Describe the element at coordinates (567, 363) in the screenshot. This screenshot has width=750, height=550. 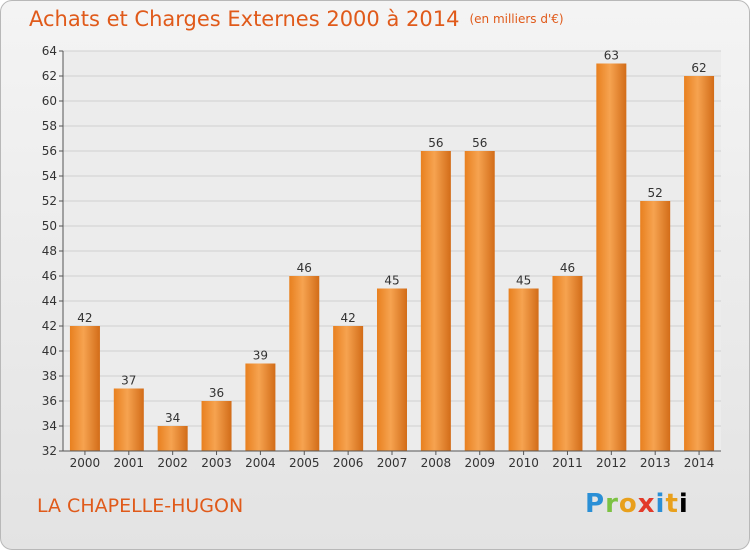
I see `bar-2011` at that location.